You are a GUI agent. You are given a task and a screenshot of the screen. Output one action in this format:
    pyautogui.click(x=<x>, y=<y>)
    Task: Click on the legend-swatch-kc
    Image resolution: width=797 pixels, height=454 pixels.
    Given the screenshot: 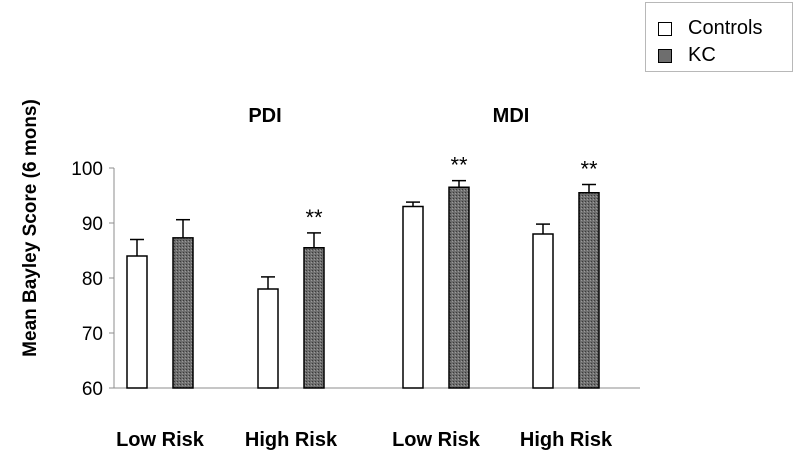 What is the action you would take?
    pyautogui.click(x=665, y=55)
    